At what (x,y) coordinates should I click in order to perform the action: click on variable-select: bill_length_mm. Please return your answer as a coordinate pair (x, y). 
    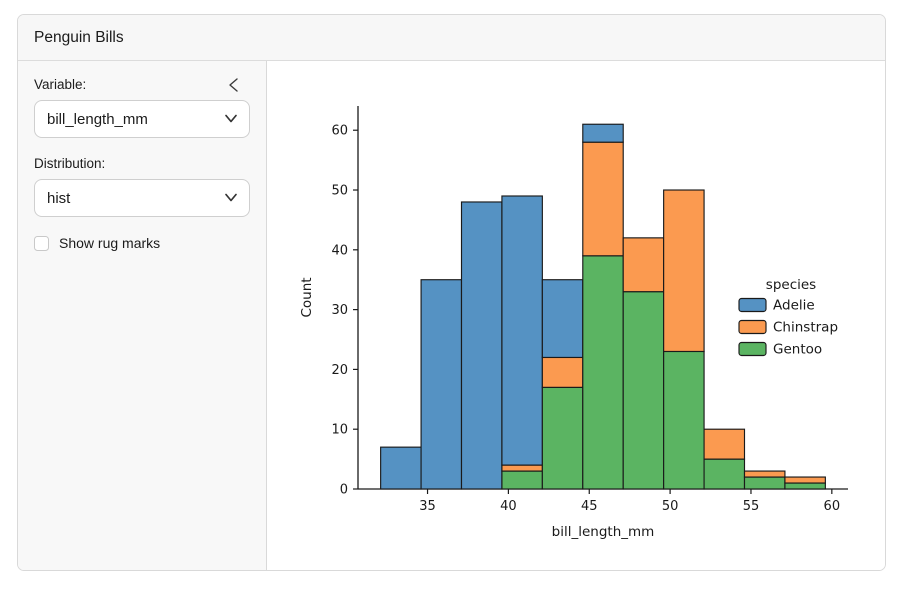
    Looking at the image, I should click on (142, 119).